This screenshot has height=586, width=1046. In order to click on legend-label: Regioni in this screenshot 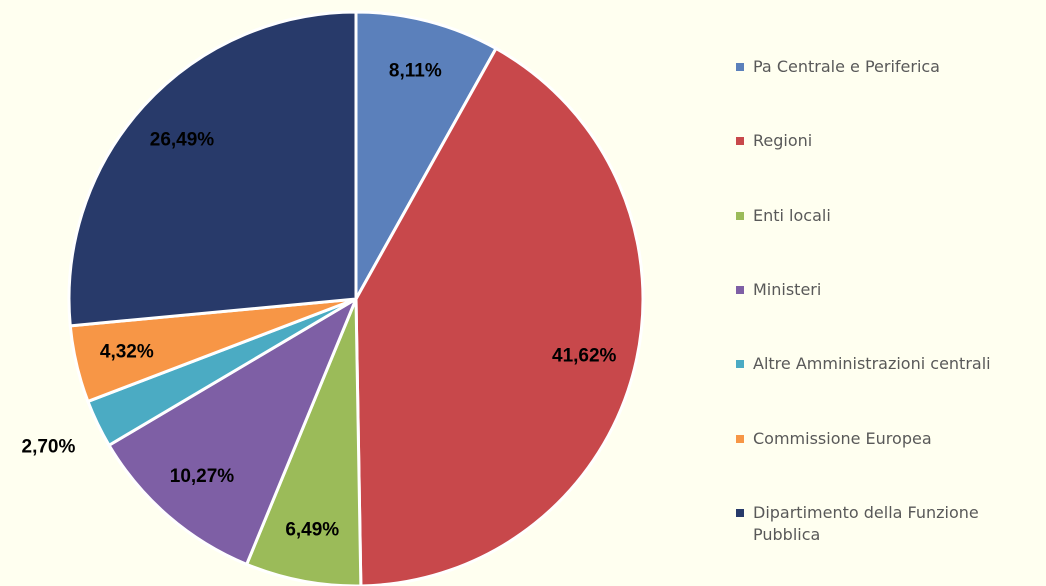, I will do `click(783, 141)`.